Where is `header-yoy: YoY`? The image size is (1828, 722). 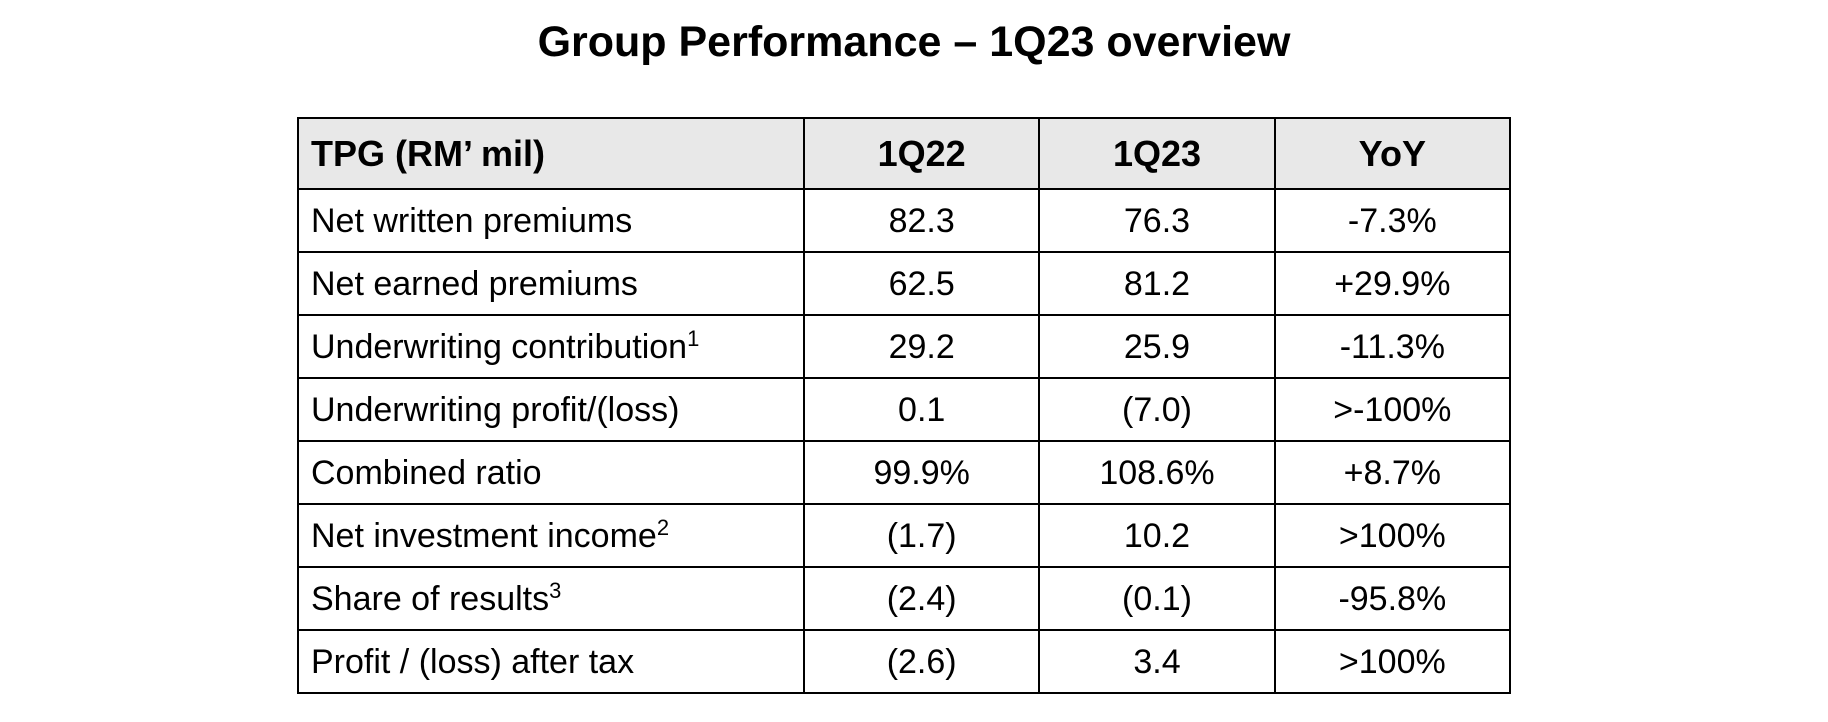 header-yoy: YoY is located at coordinates (1392, 153).